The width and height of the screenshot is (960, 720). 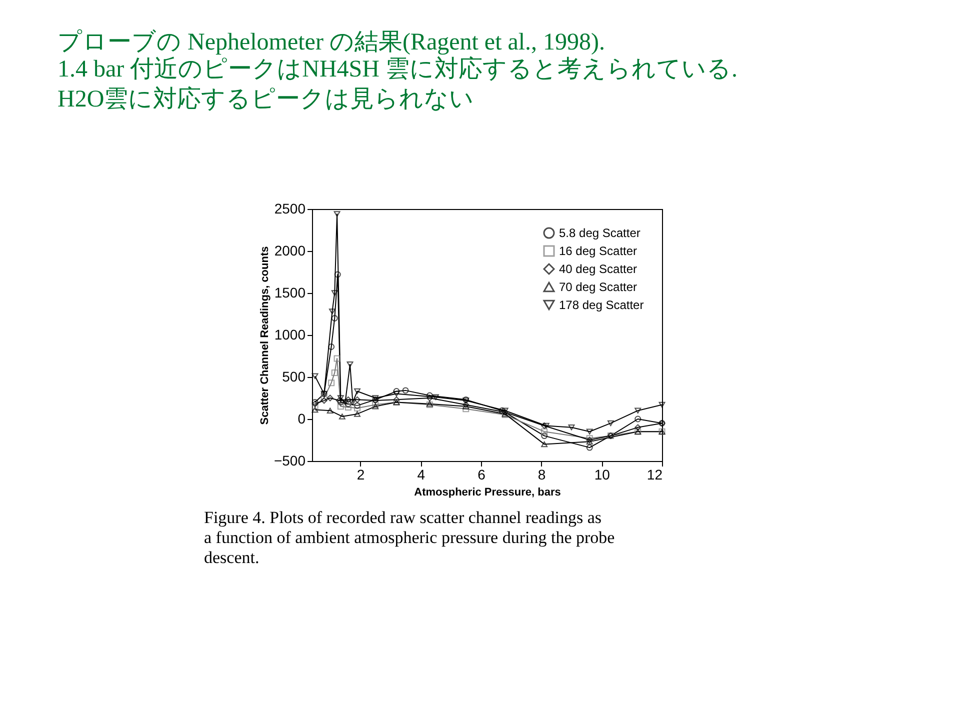 What do you see at coordinates (602, 474) in the screenshot?
I see `x-tick-label: 10` at bounding box center [602, 474].